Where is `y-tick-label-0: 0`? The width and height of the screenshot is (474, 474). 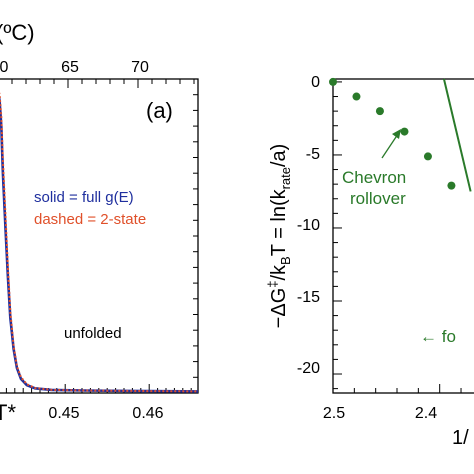 y-tick-label-0: 0 is located at coordinates (315, 82).